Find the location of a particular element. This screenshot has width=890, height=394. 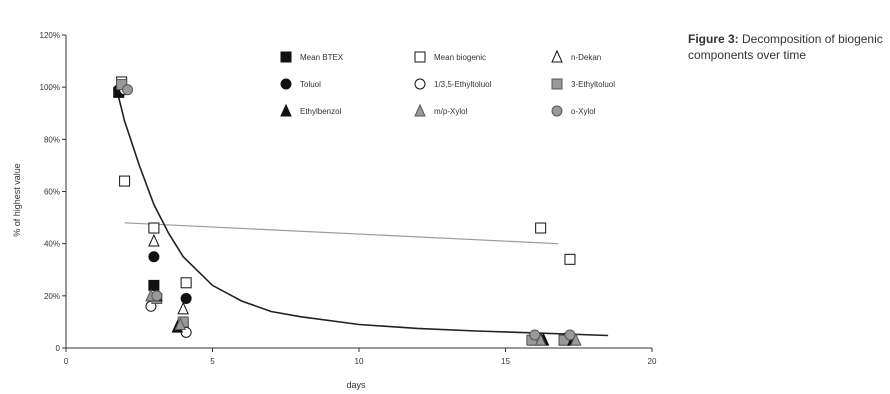

legend-item-mean-biogenic: Mean biogenic is located at coordinates (450, 57).